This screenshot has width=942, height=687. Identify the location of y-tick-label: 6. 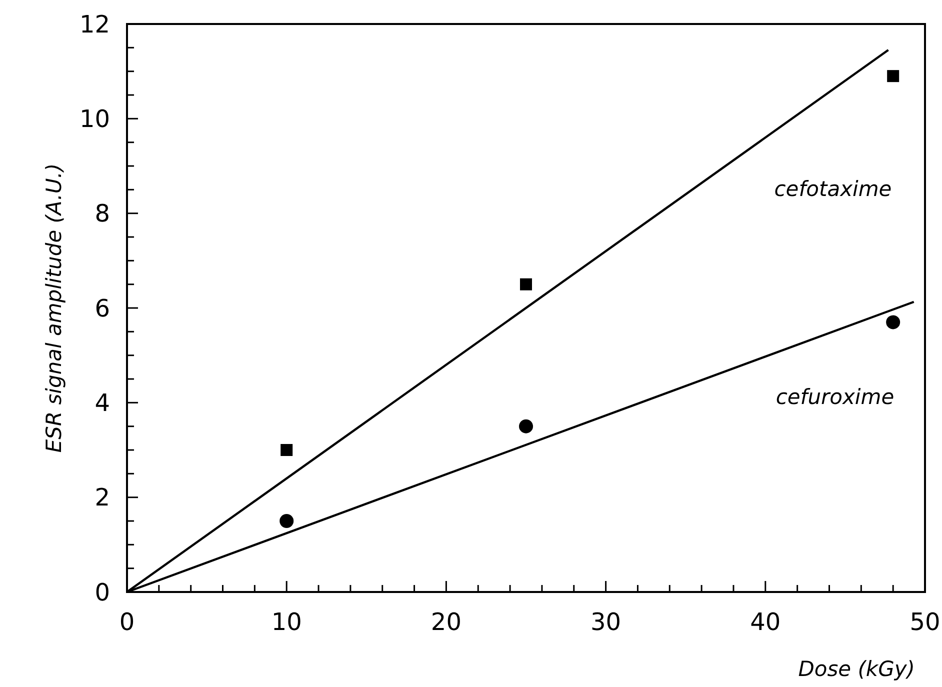
(102, 308).